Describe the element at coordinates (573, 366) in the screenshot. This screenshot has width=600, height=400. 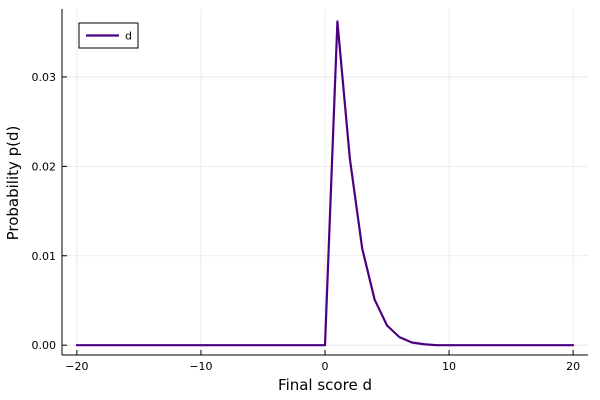
I see `x-tick-label: 20` at that location.